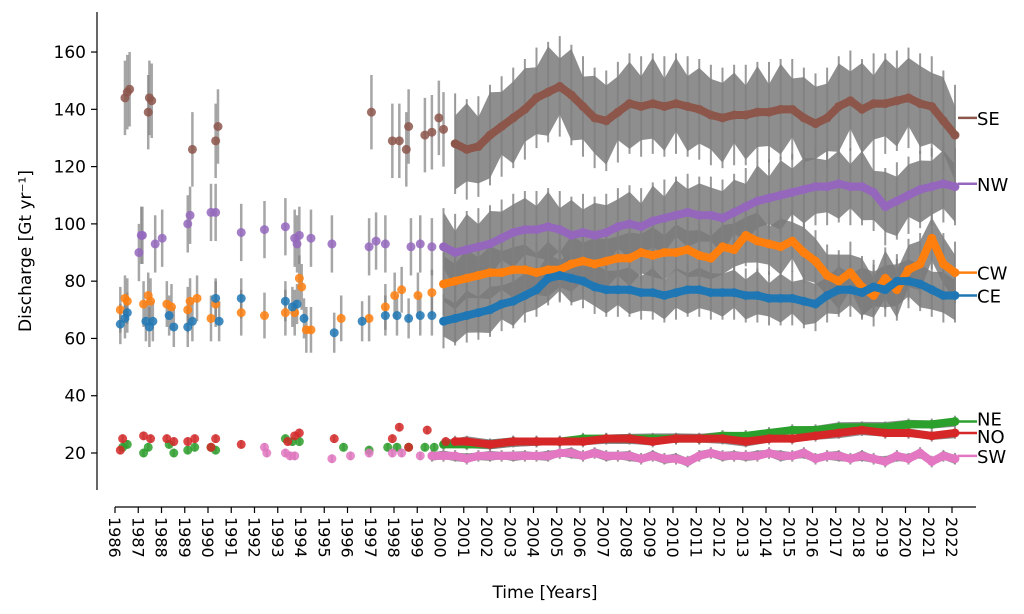 This screenshot has width=1024, height=614. I want to click on x-tick-label: 2017, so click(835, 537).